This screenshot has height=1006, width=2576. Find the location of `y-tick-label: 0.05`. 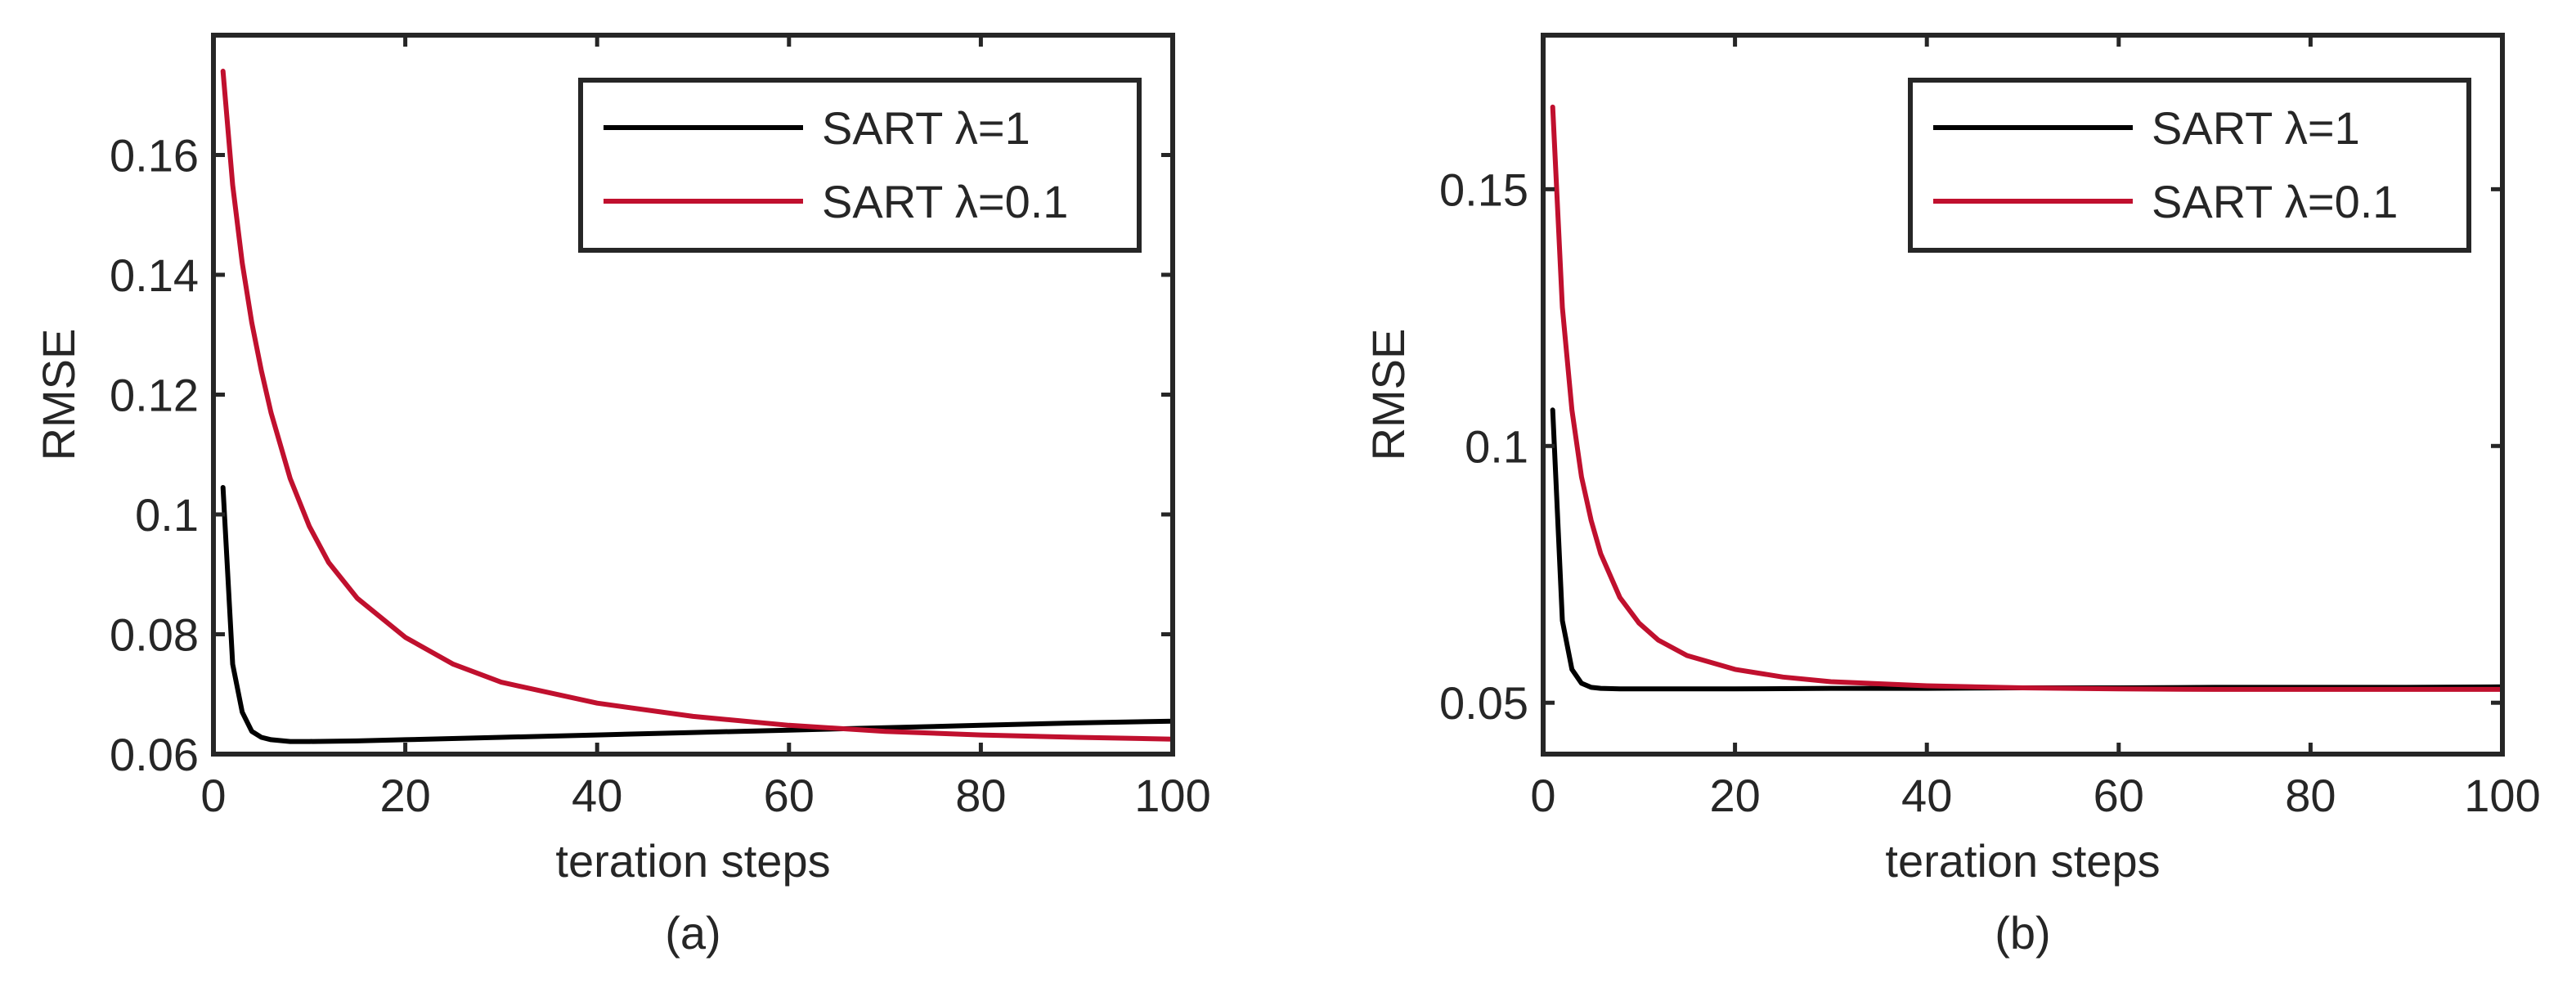

y-tick-label: 0.05 is located at coordinates (1483, 703).